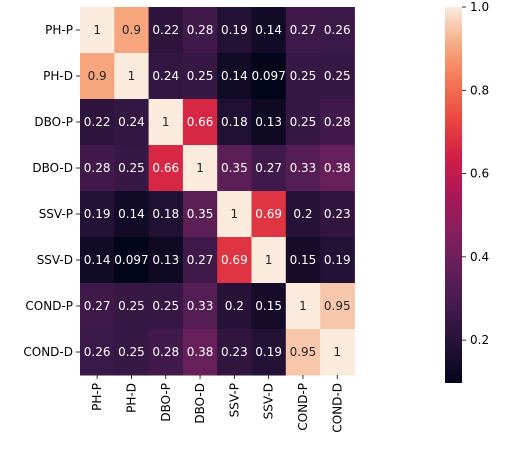 This screenshot has height=462, width=531. What do you see at coordinates (453, 195) in the screenshot?
I see `colorbar-gradient` at bounding box center [453, 195].